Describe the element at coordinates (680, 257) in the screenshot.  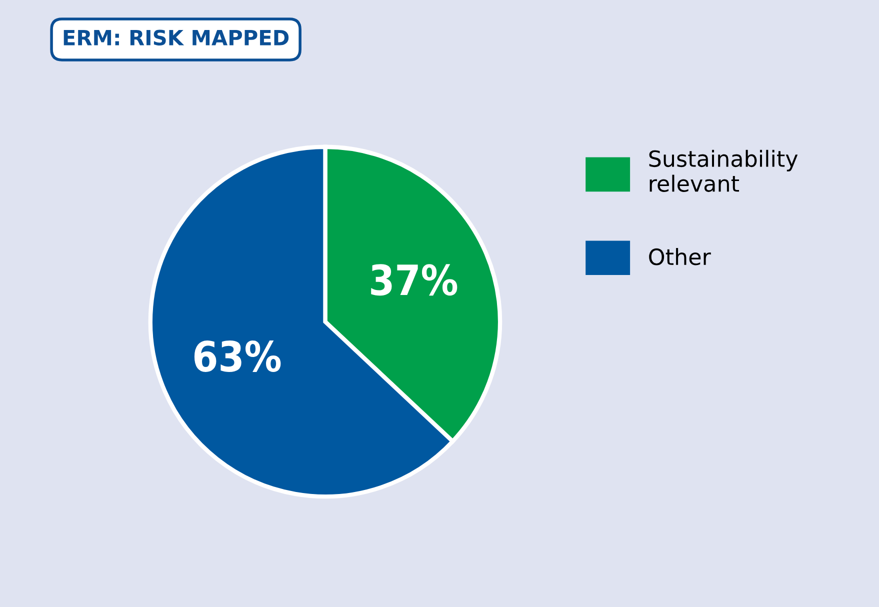
I see `legend-label: Other` at that location.